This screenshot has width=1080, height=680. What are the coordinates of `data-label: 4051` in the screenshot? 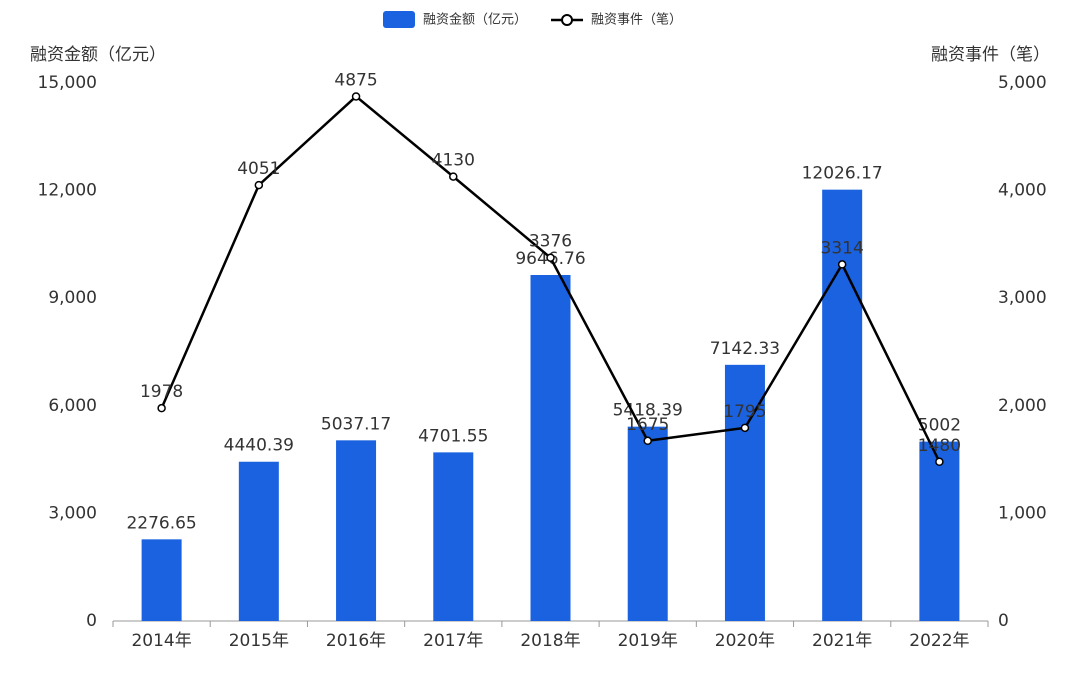 It's located at (258, 169).